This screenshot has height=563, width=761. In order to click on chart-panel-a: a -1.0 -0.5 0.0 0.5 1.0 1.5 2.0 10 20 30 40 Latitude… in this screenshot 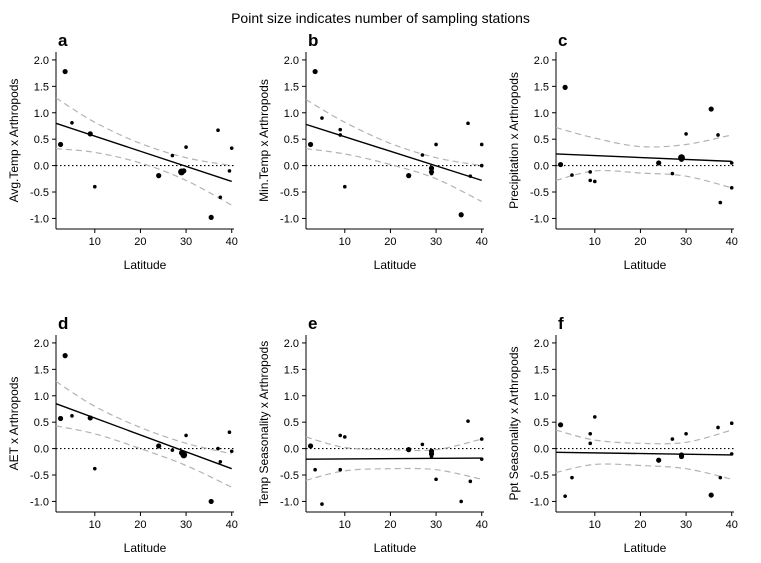, I will do `click(122, 151)`.